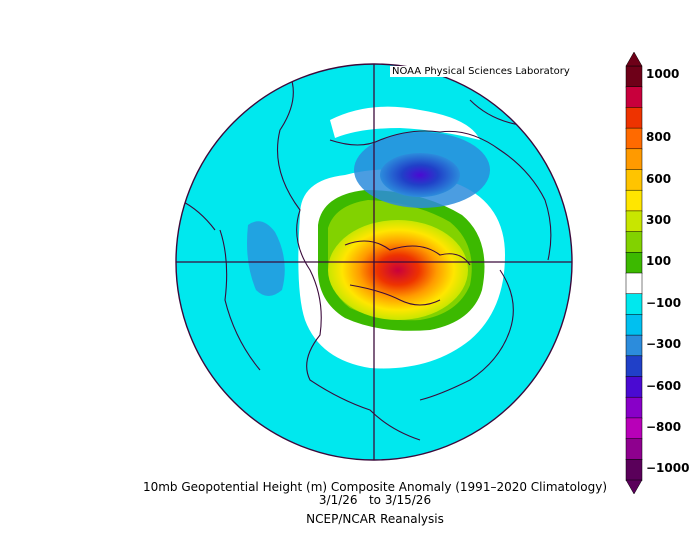 This screenshot has width=700, height=542. I want to click on negative-patch-pacific, so click(266, 258).